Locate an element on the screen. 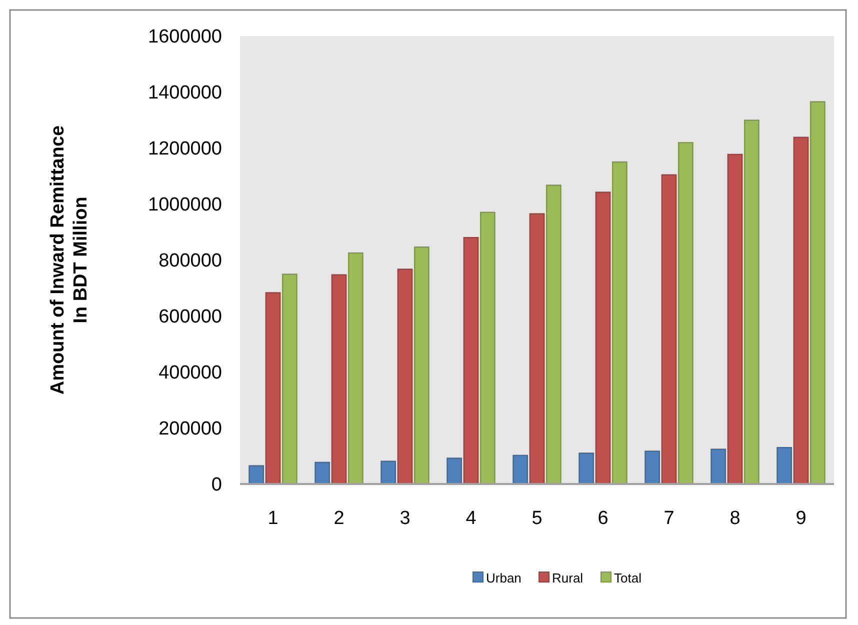 This screenshot has height=625, width=858. legend-label: Total is located at coordinates (628, 578).